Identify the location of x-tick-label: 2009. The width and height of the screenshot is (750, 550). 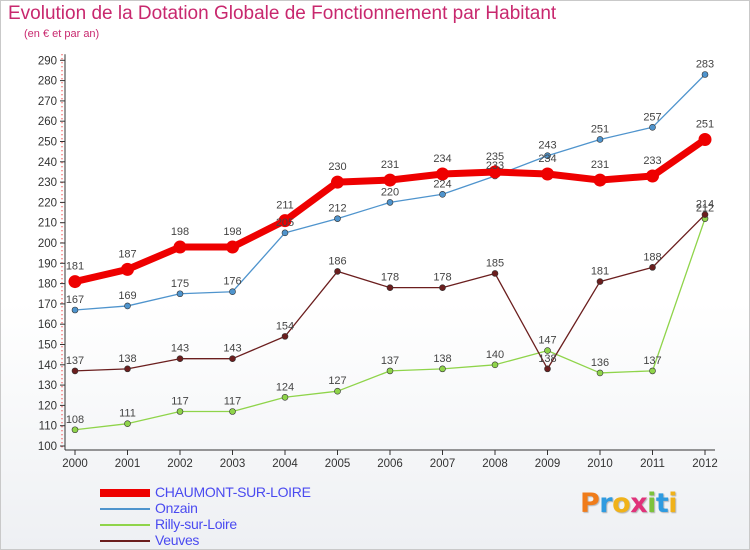
(548, 464).